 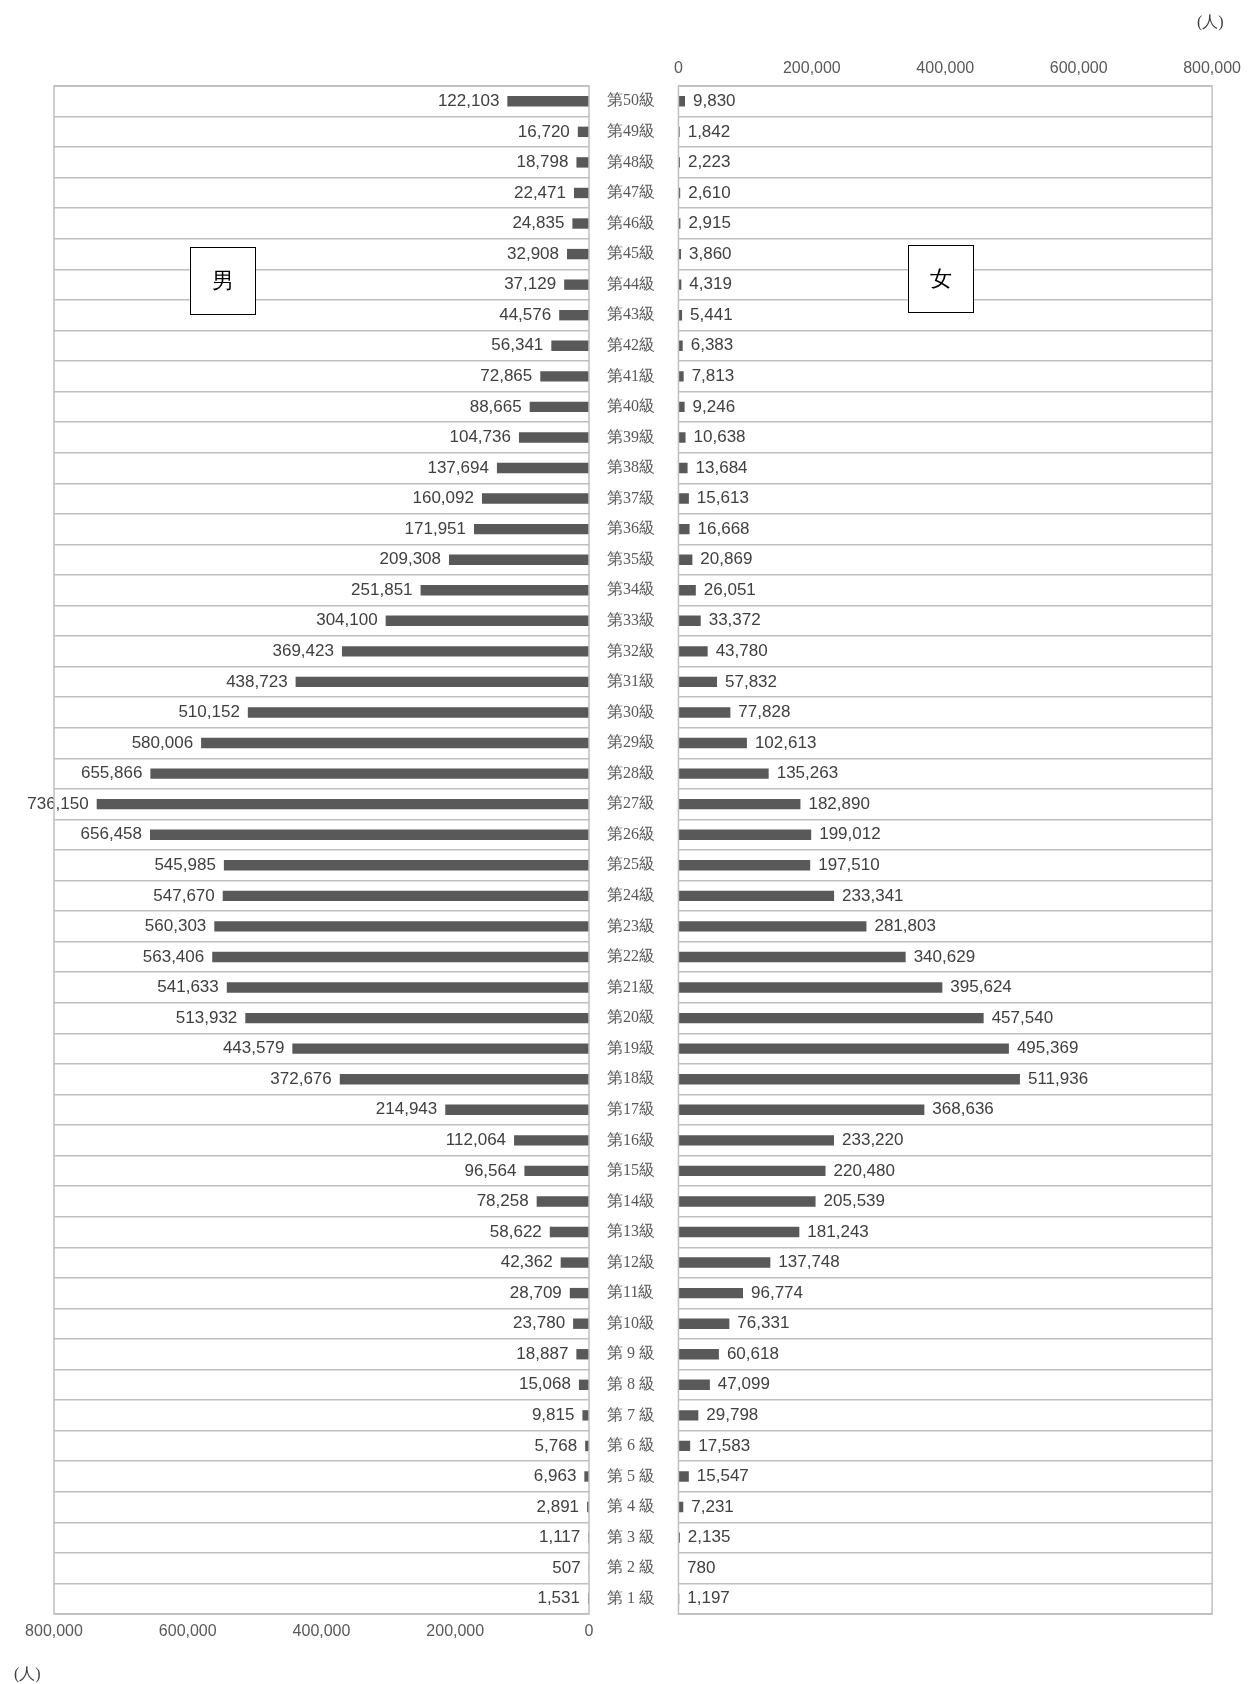 What do you see at coordinates (631, 619) in the screenshot?
I see `y-tick-label: 第33級` at bounding box center [631, 619].